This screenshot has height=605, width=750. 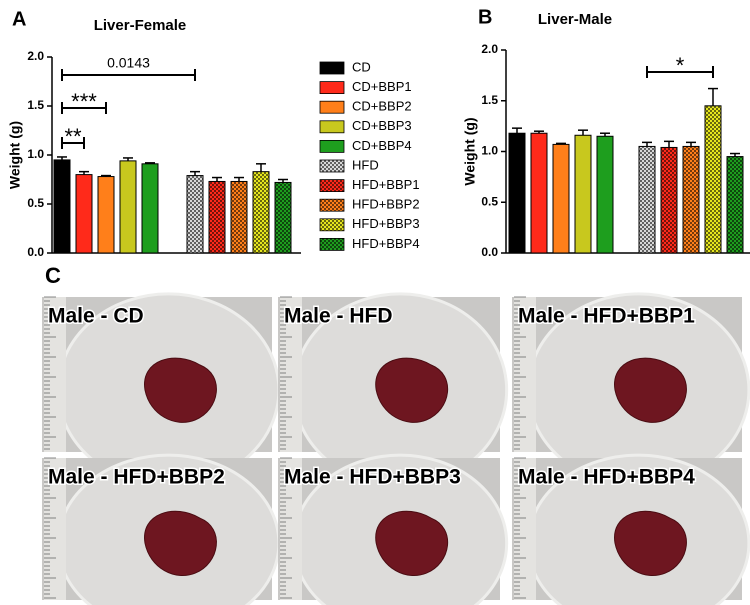 What do you see at coordinates (382, 86) in the screenshot?
I see `legend-label: CD+BBP1` at bounding box center [382, 86].